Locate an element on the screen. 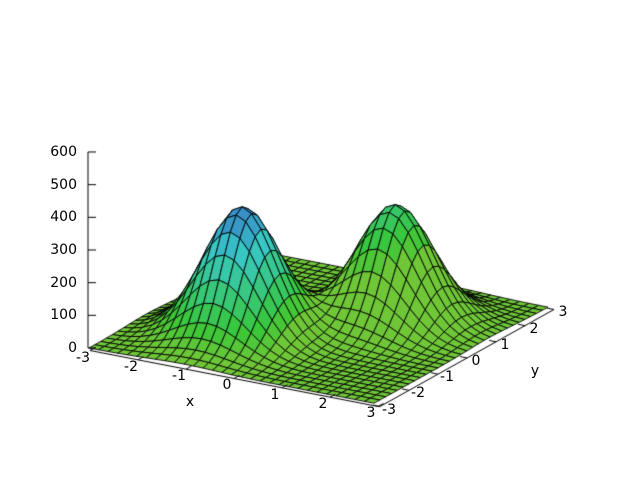  y-tick-label: 0 is located at coordinates (476, 360).